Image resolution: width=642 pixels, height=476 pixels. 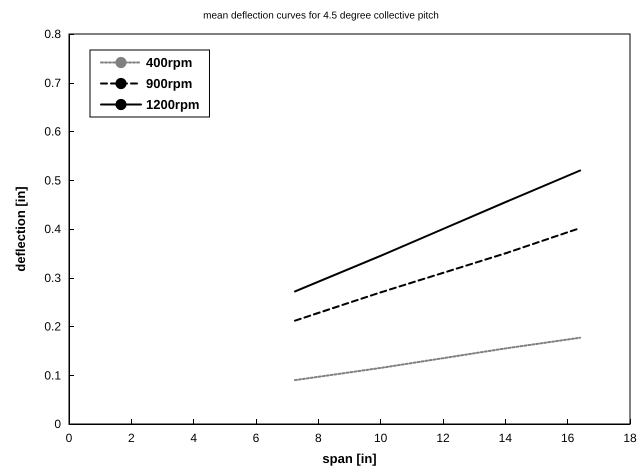 What do you see at coordinates (318, 438) in the screenshot?
I see `x-tick-label: 8` at bounding box center [318, 438].